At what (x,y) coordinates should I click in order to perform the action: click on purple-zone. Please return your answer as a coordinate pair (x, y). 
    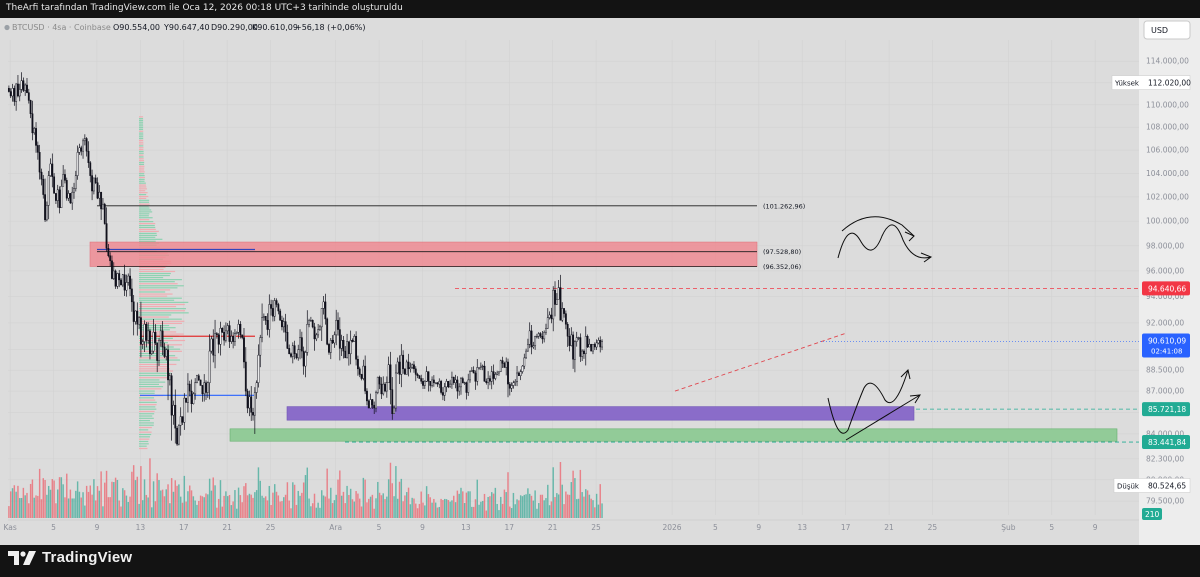
    Looking at the image, I should click on (600, 413).